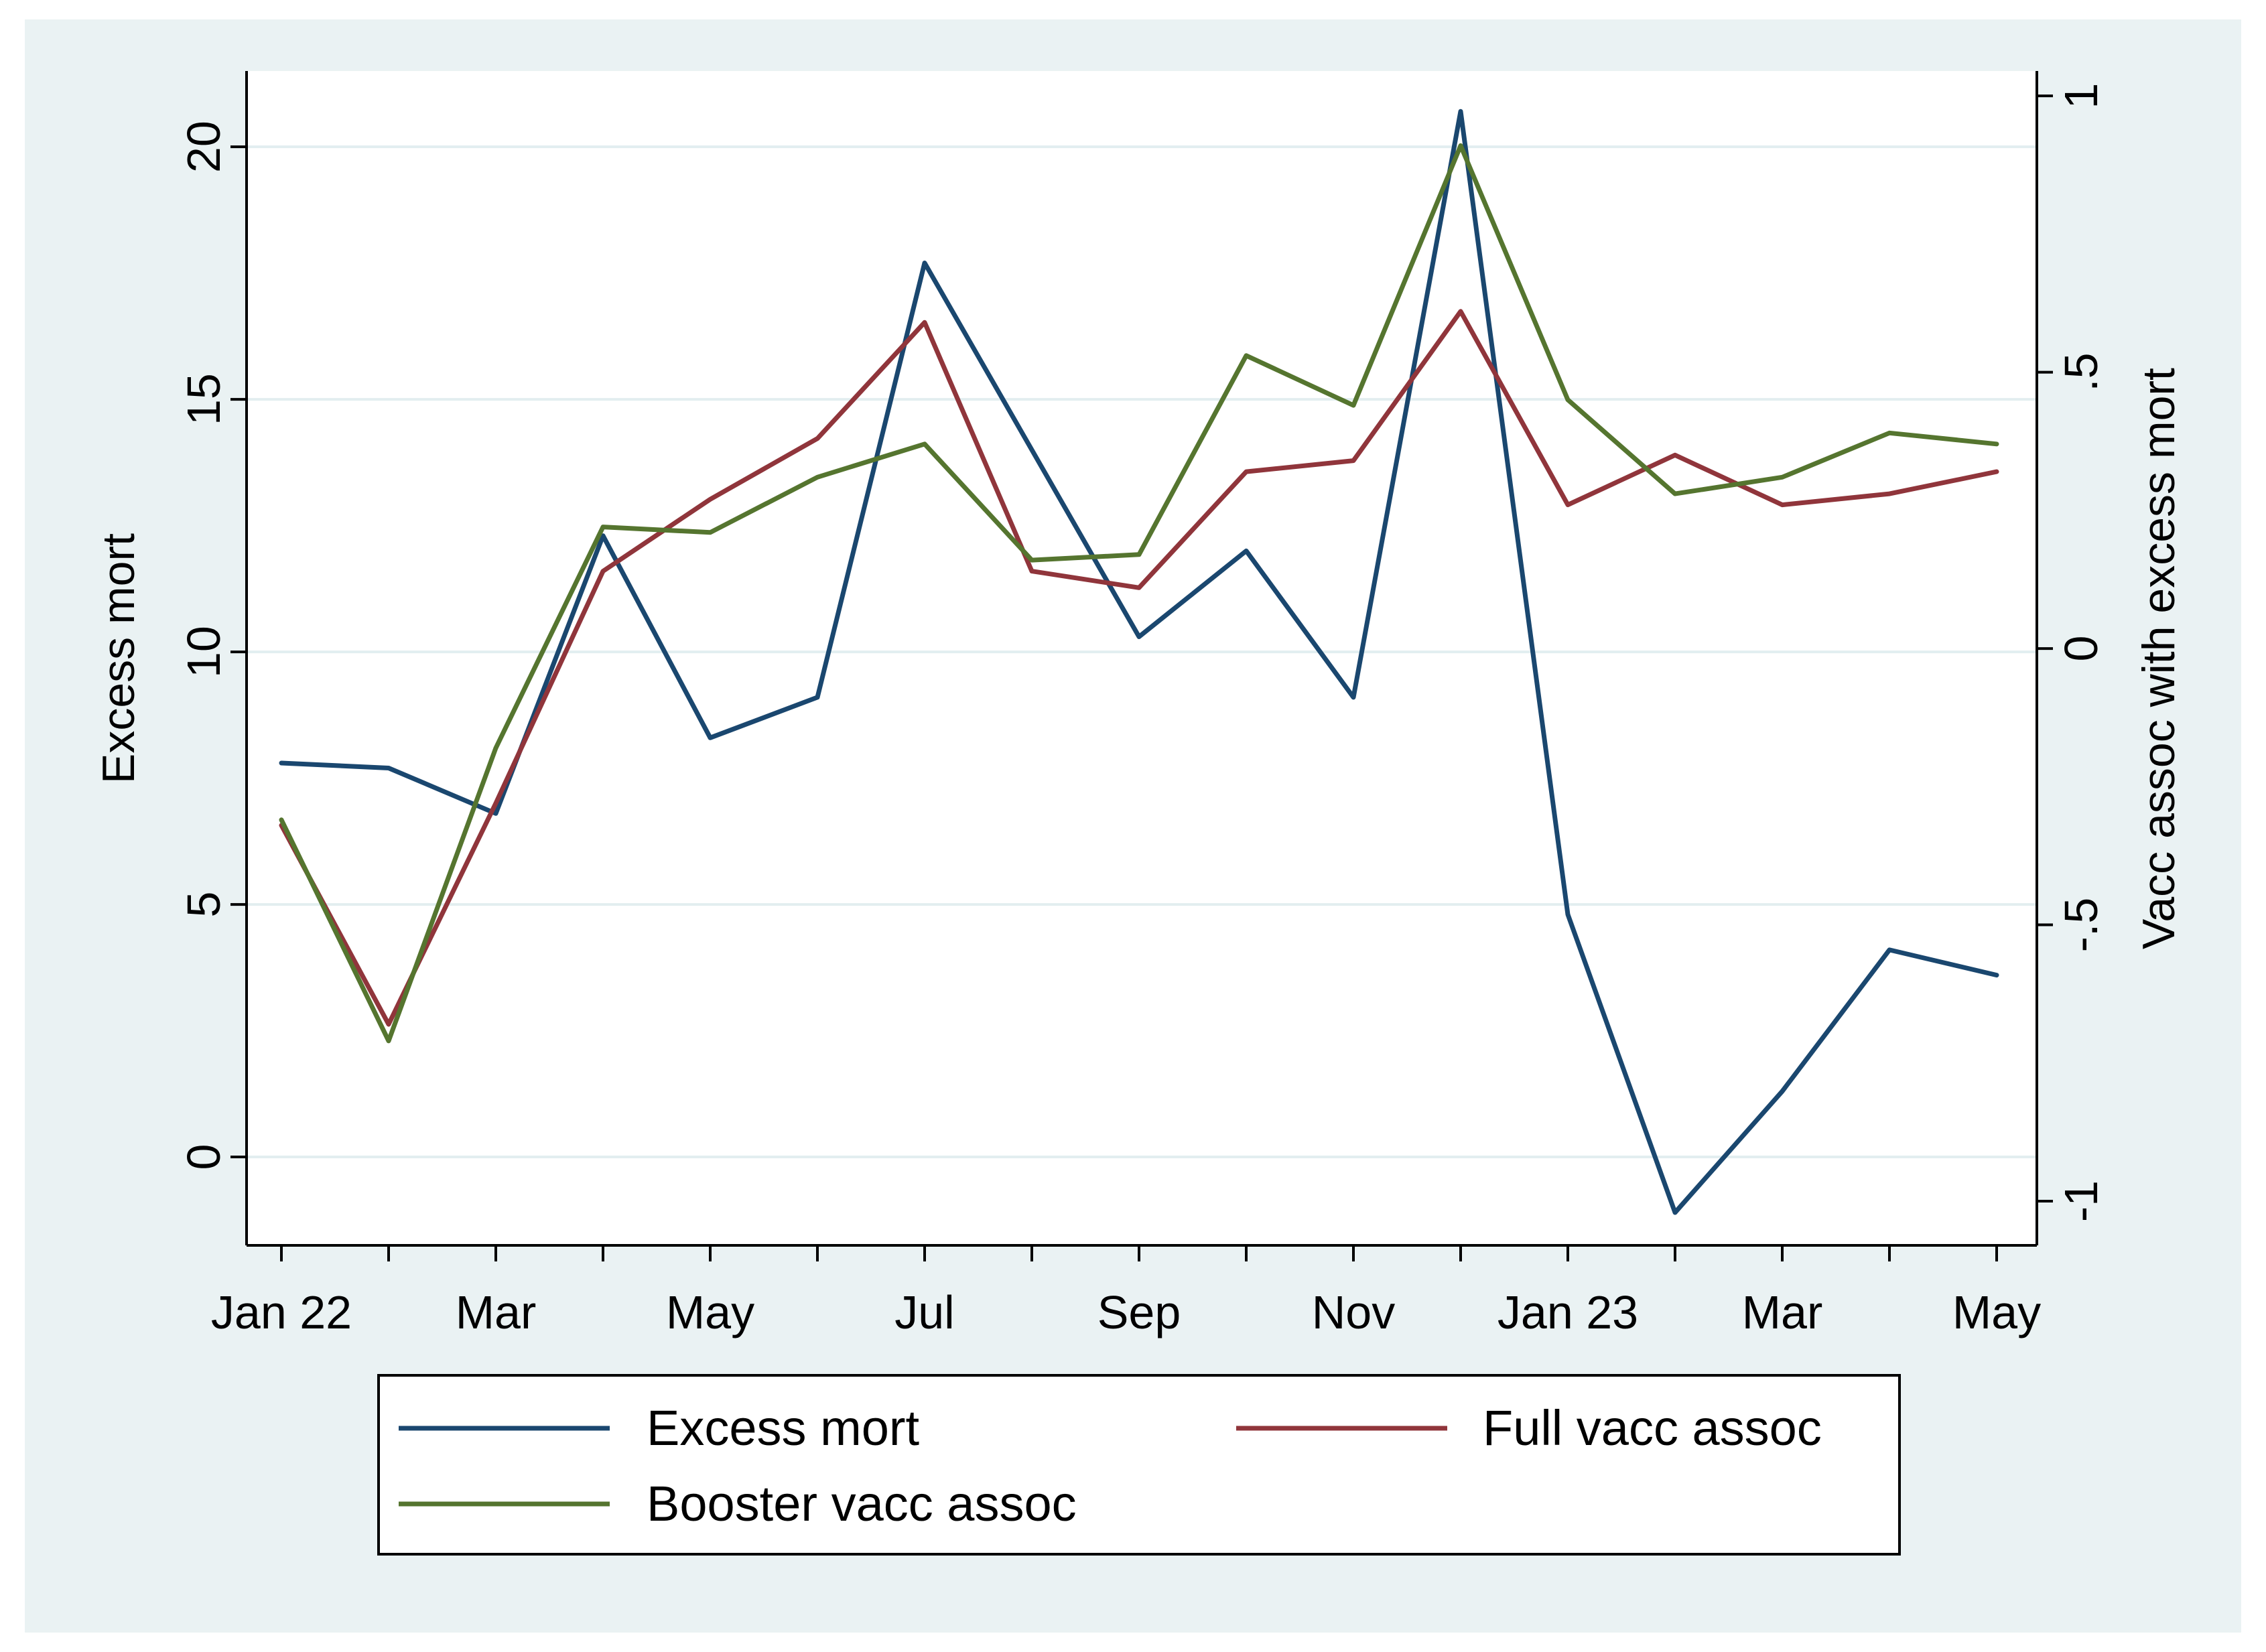 This screenshot has height=1652, width=2266. I want to click on y-left-tick-label: 10, so click(204, 652).